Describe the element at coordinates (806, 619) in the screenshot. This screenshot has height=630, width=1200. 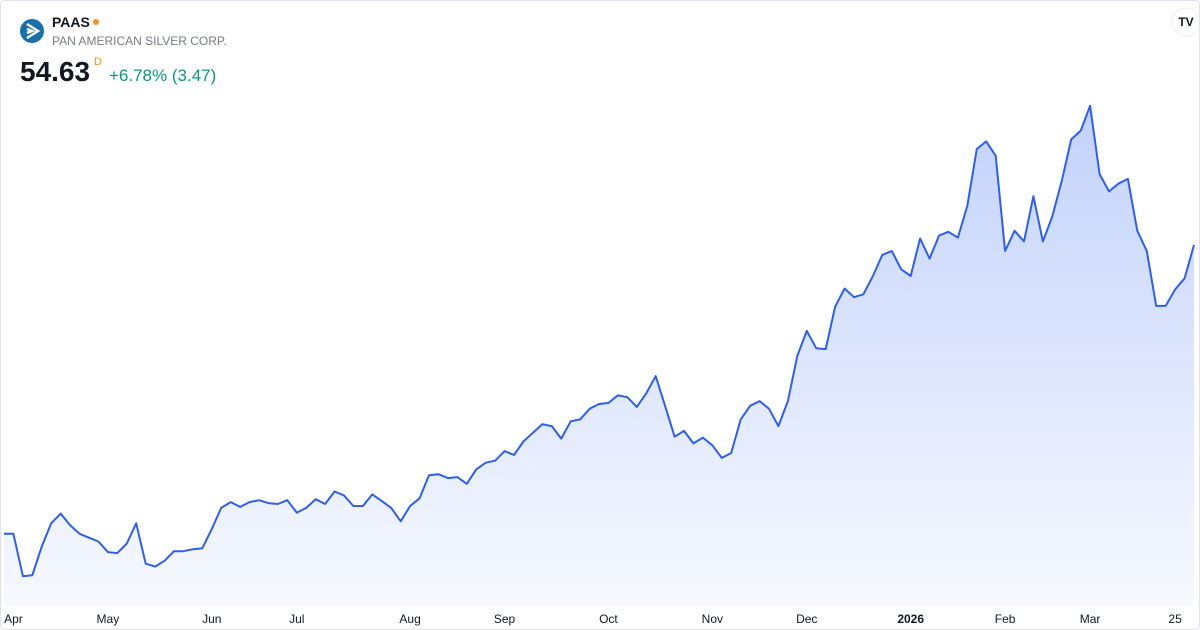
I see `x-tick-label: Dec` at that location.